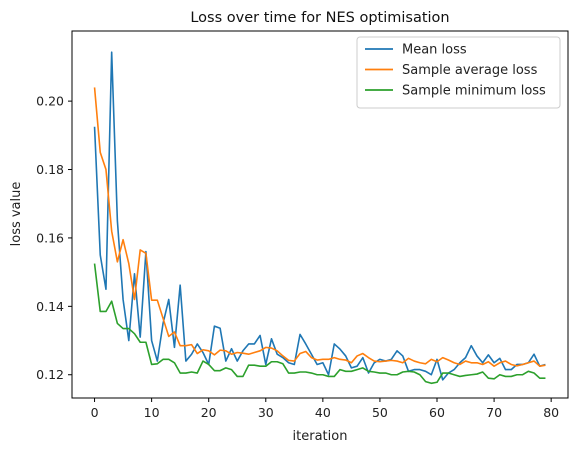  What do you see at coordinates (380, 412) in the screenshot?
I see `x-tick-label-5: 50` at bounding box center [380, 412].